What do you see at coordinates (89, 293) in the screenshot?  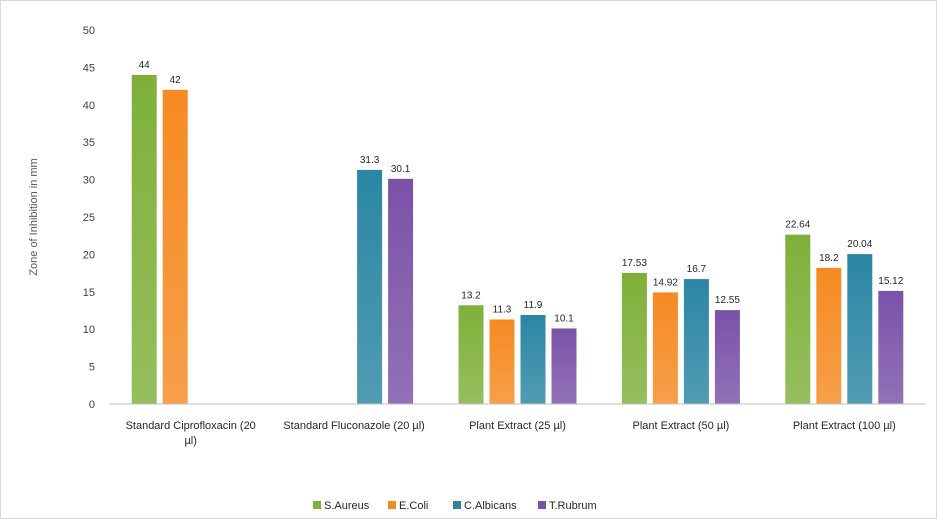 I see `y-tick-label: 15` at bounding box center [89, 293].